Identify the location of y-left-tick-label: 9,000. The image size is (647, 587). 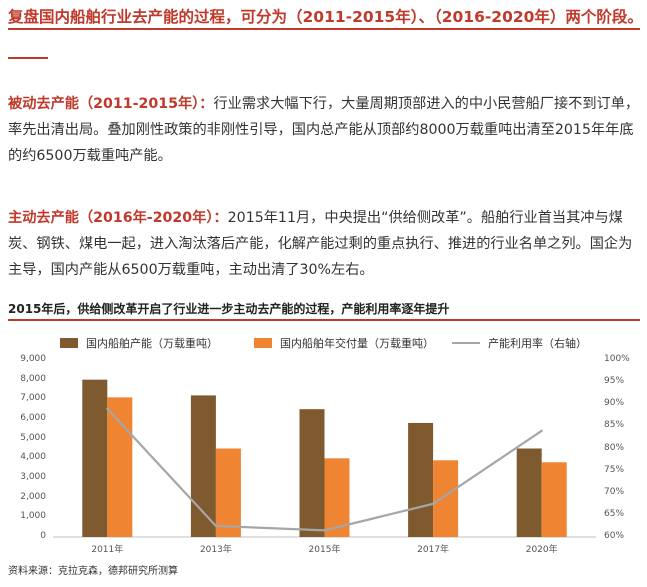
(33, 359).